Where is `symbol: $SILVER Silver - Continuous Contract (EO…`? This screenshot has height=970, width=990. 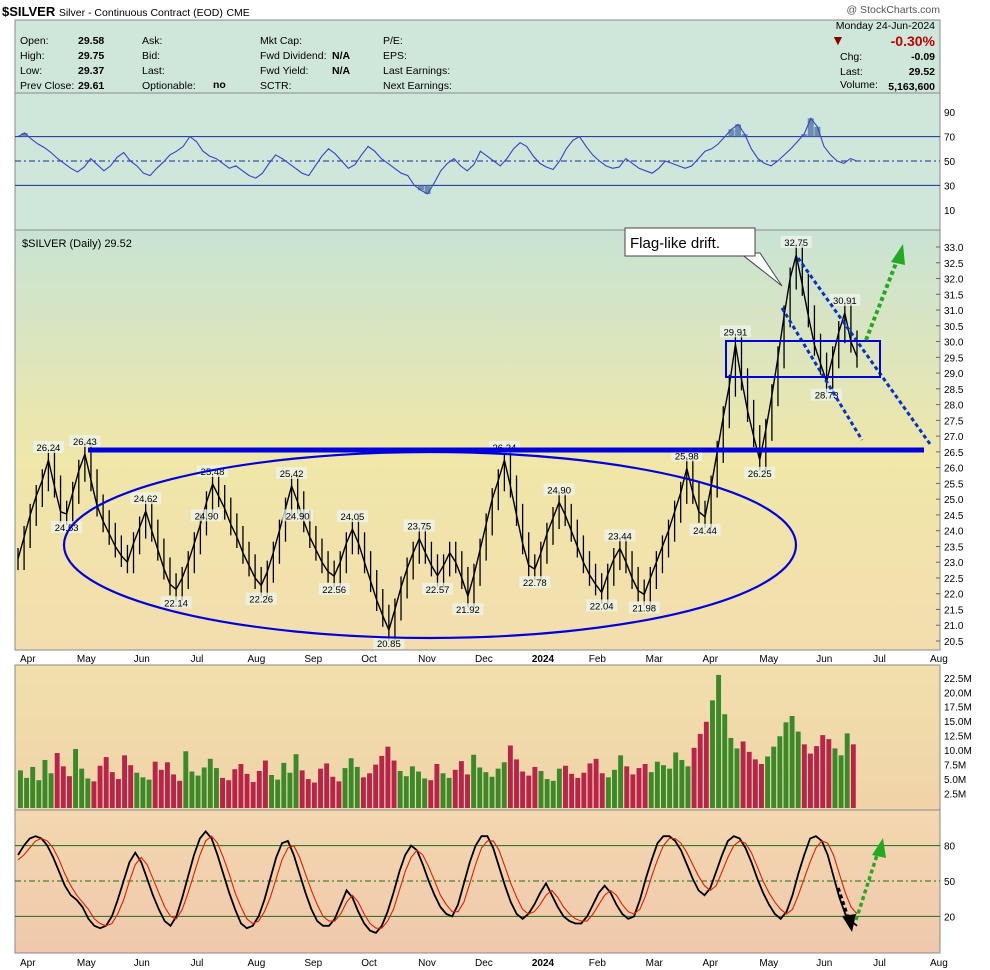 symbol: $SILVER Silver - Continuous Contract (EO… is located at coordinates (126, 11).